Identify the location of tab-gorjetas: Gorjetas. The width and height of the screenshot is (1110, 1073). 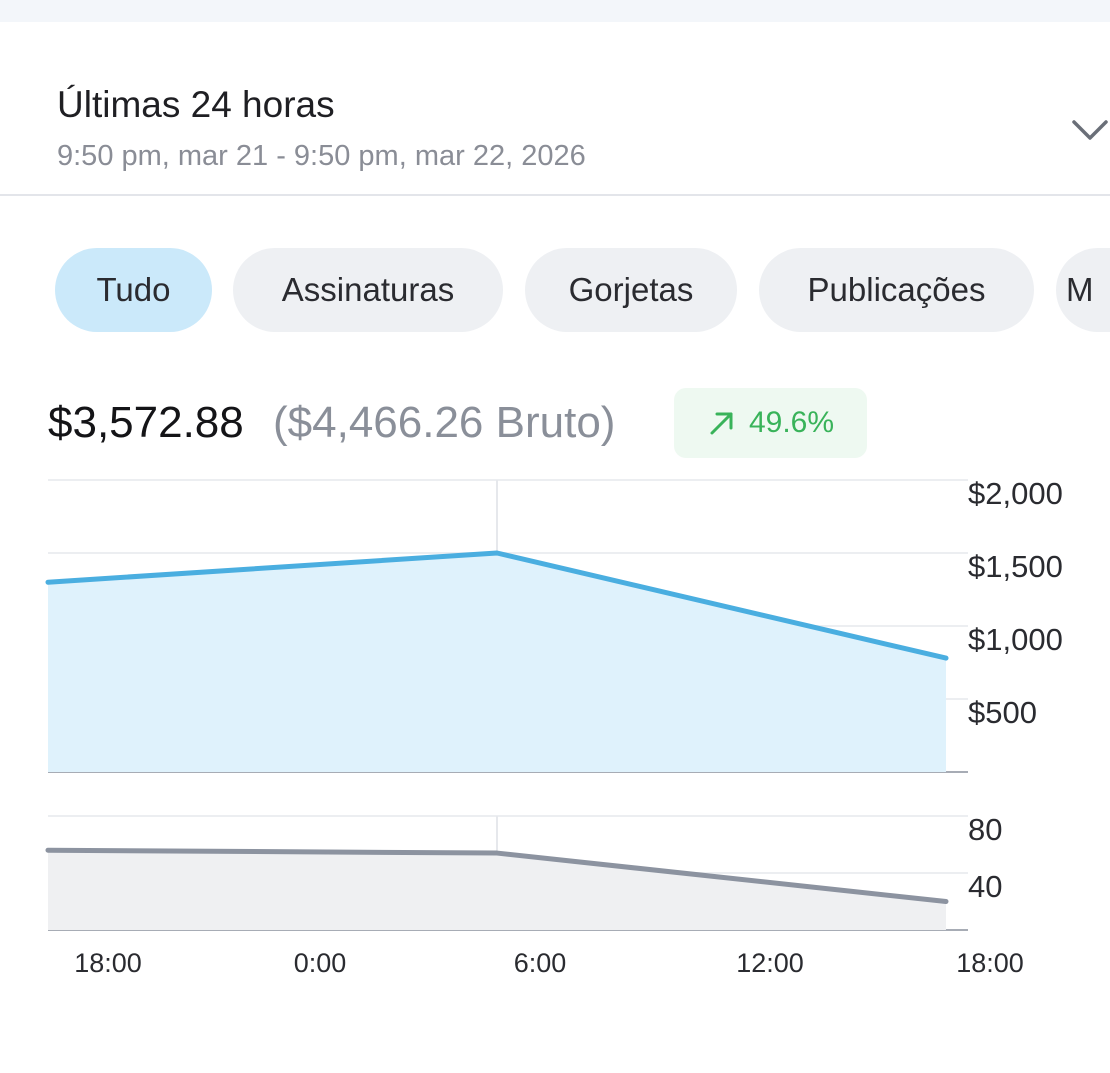
(631, 290).